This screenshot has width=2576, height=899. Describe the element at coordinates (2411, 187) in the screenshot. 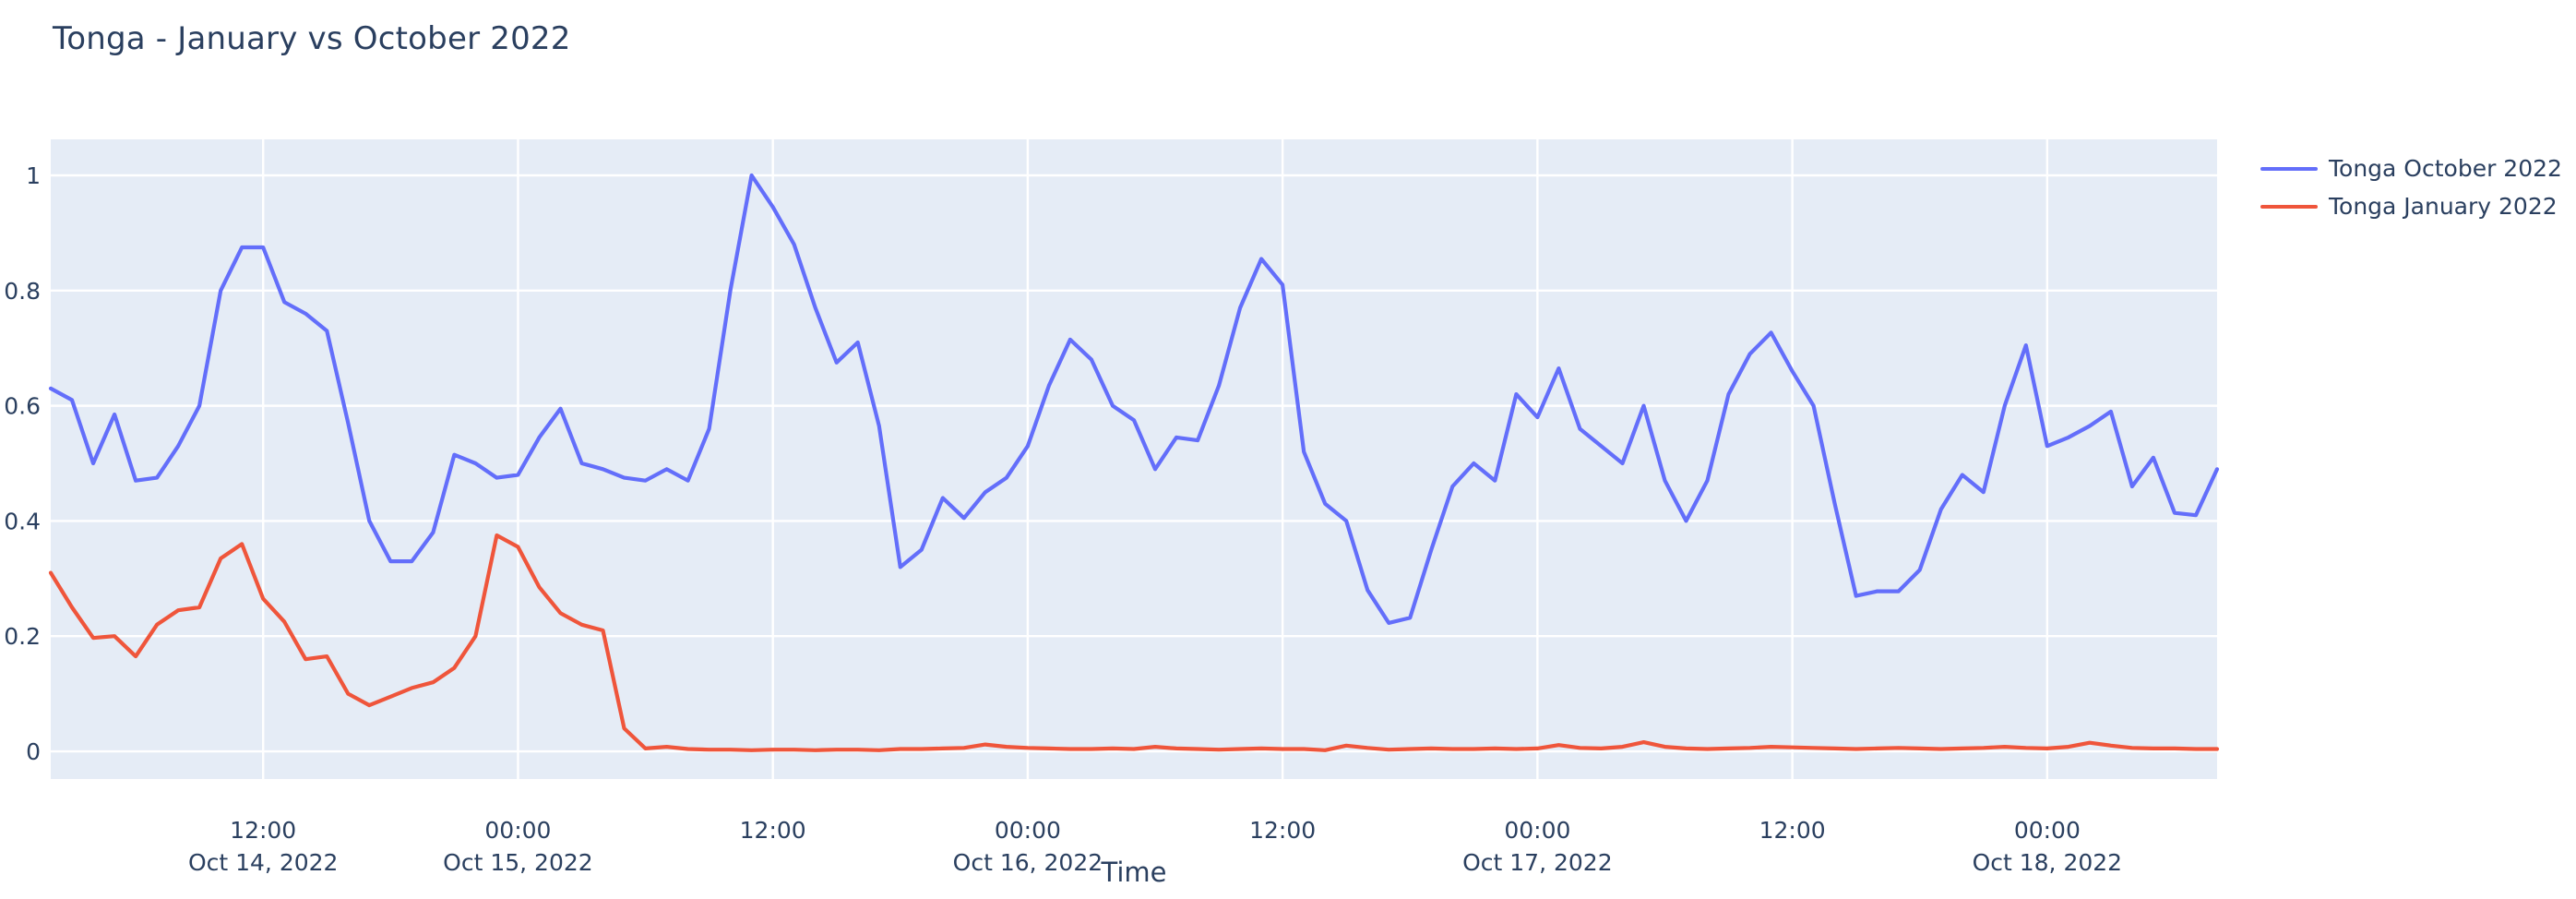

I see `legend: Tonga October 2022 Tonga January 2022` at that location.